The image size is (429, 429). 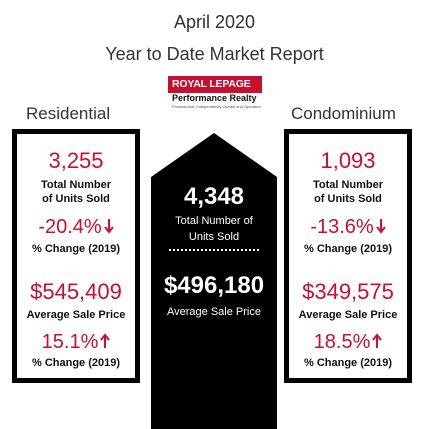 I want to click on condominium-price-value: $349,575, so click(x=348, y=291).